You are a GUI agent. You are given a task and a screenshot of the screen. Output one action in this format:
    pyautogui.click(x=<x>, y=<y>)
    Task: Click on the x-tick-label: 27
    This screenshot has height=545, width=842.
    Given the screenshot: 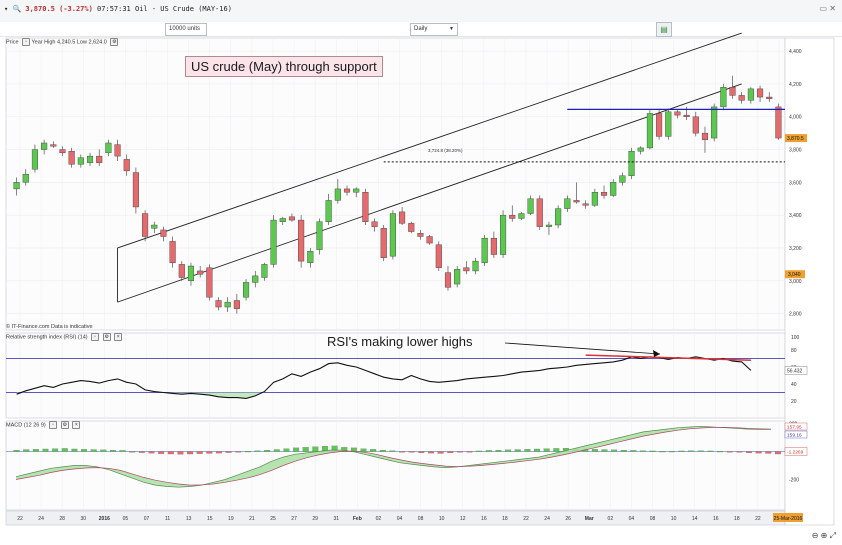 What is the action you would take?
    pyautogui.click(x=294, y=519)
    